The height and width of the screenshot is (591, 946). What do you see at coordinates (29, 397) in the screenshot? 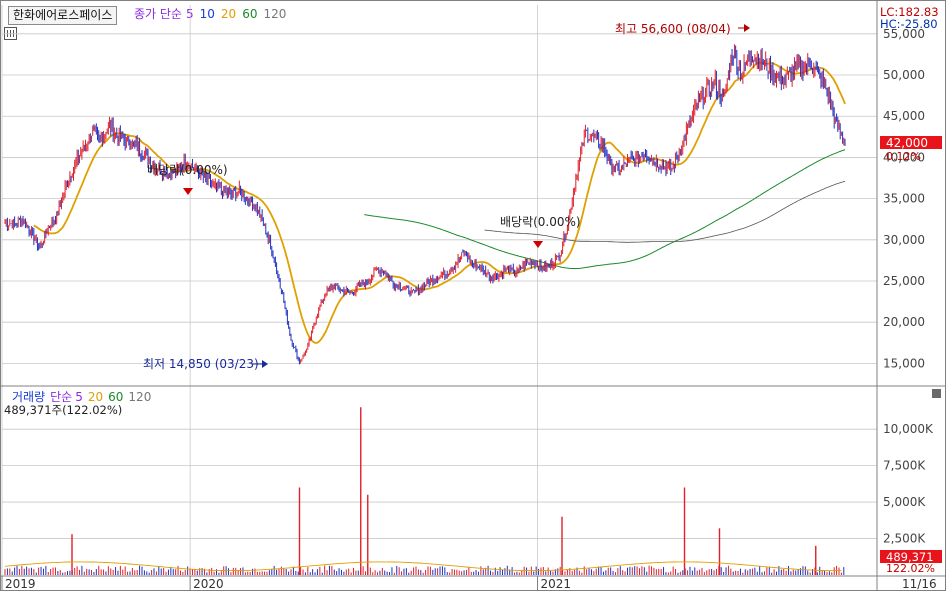
I see `volume-legend-label: 거래량` at bounding box center [29, 397].